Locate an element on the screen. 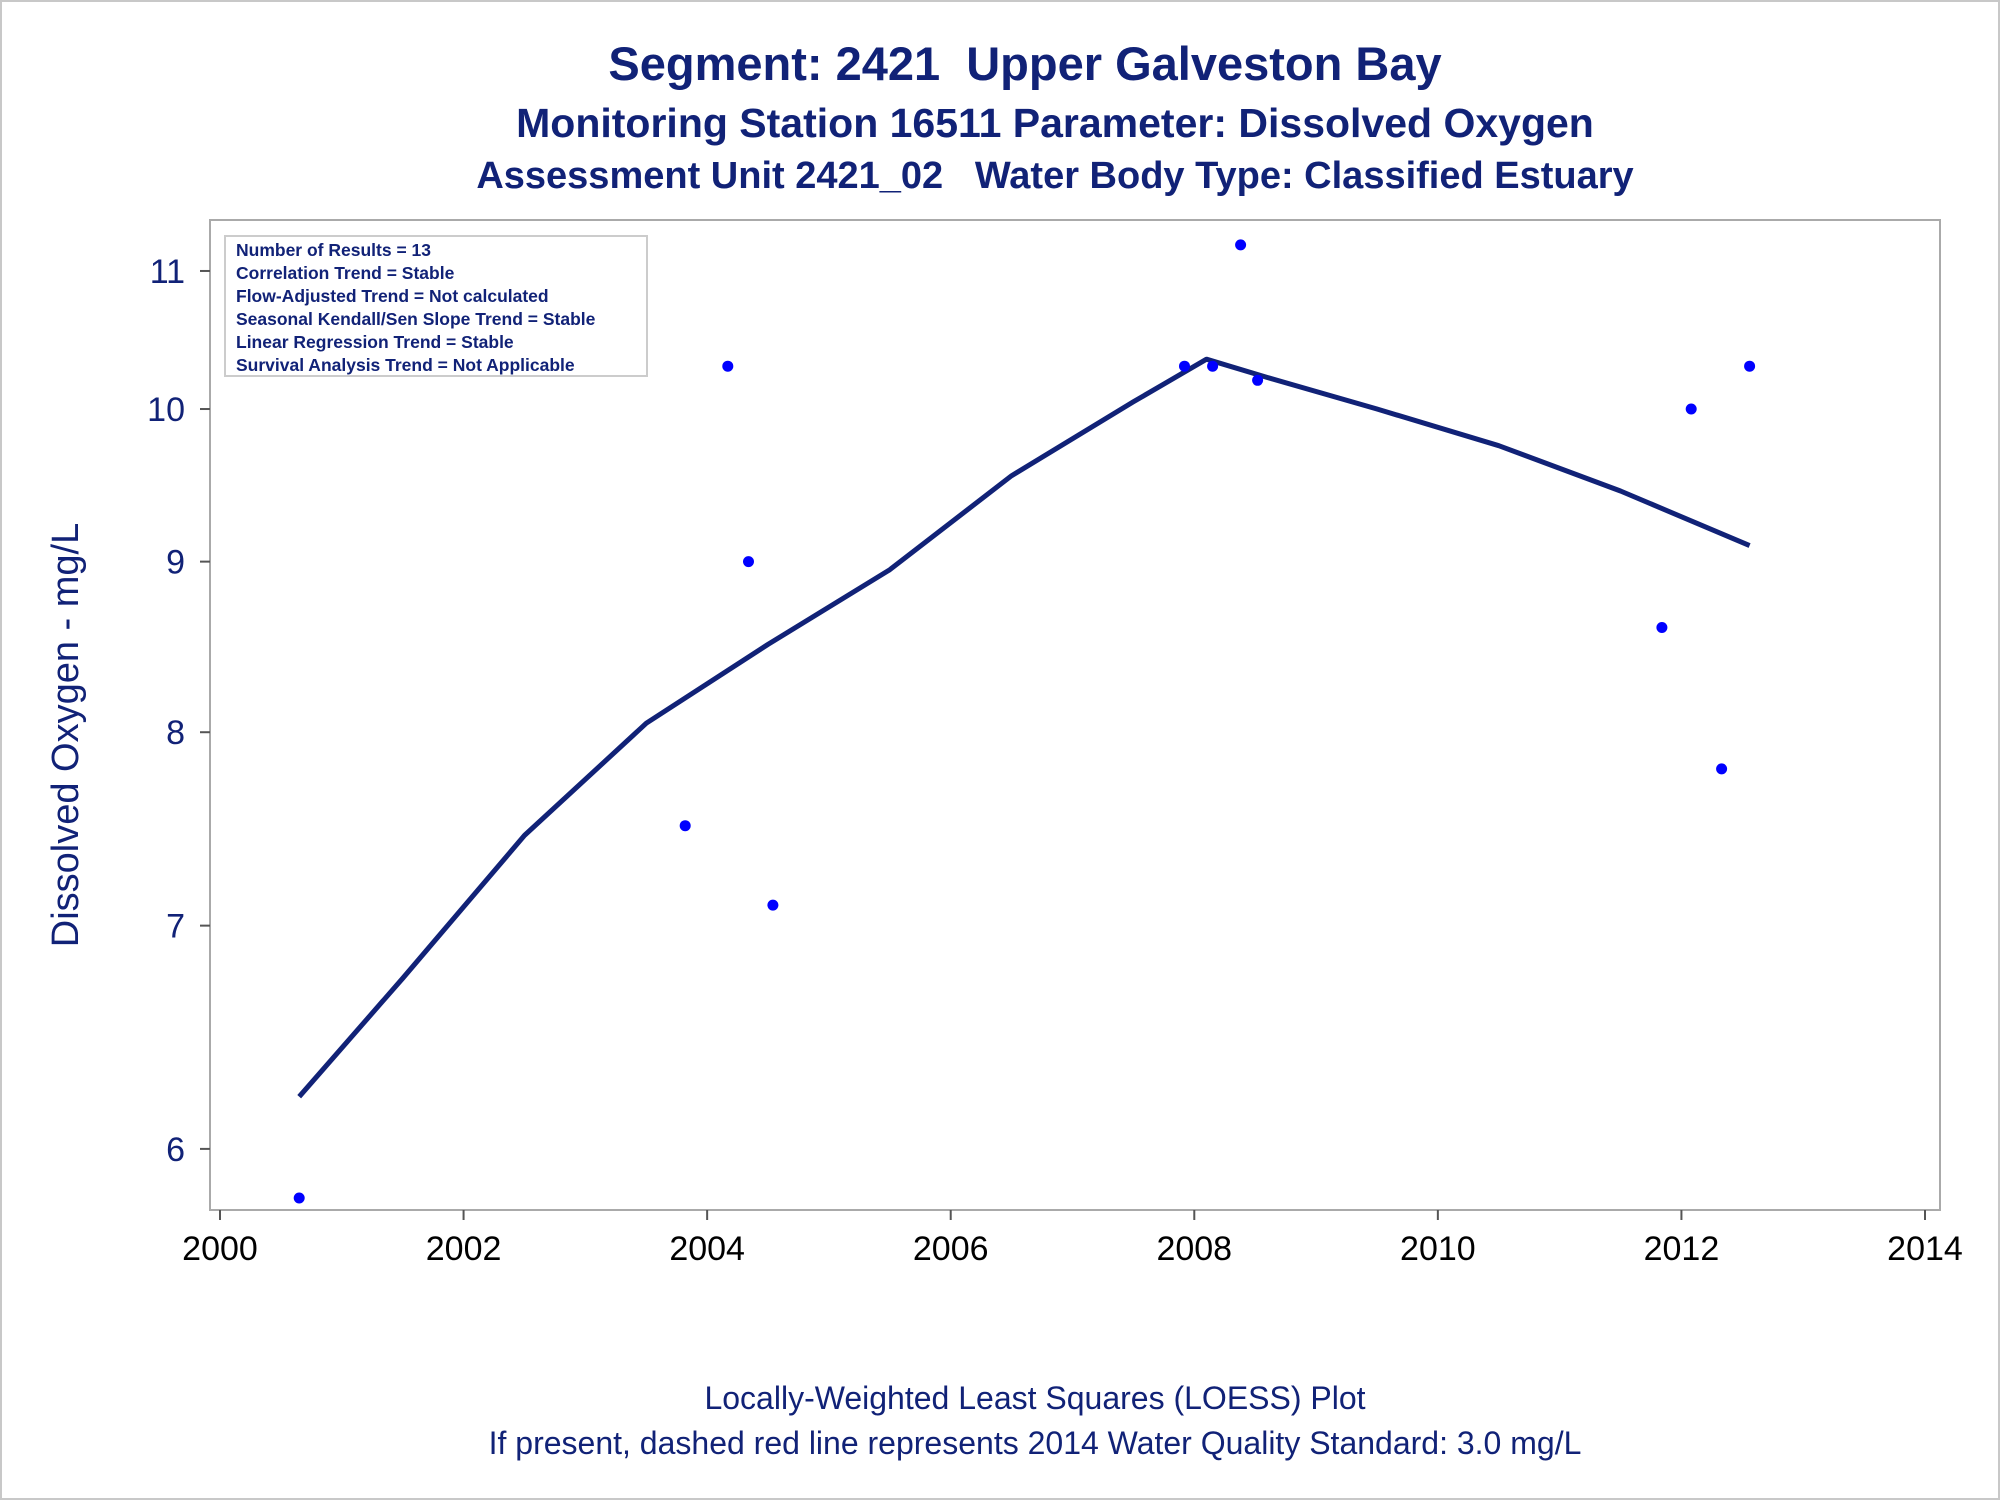  x-tick-label: 2002 is located at coordinates (464, 1249).